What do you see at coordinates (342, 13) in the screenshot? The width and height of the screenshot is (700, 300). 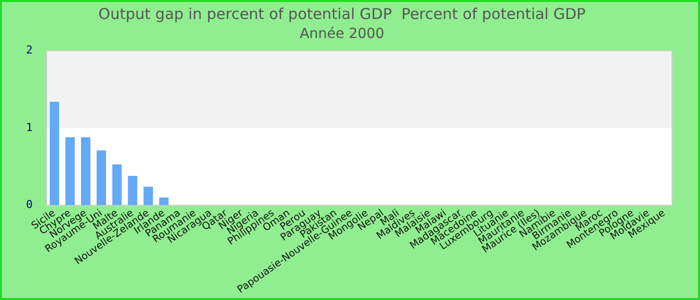 I see `chart-title: Output gap in percent of potential GDP Percent of potential GDP` at bounding box center [342, 13].